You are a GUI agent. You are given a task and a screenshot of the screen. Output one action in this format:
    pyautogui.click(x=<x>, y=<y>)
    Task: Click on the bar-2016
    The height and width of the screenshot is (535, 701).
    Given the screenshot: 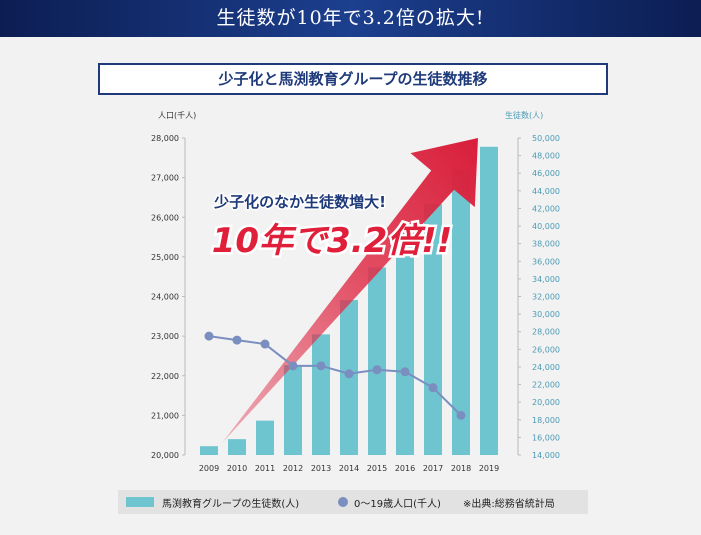 What is the action you would take?
    pyautogui.click(x=405, y=340)
    